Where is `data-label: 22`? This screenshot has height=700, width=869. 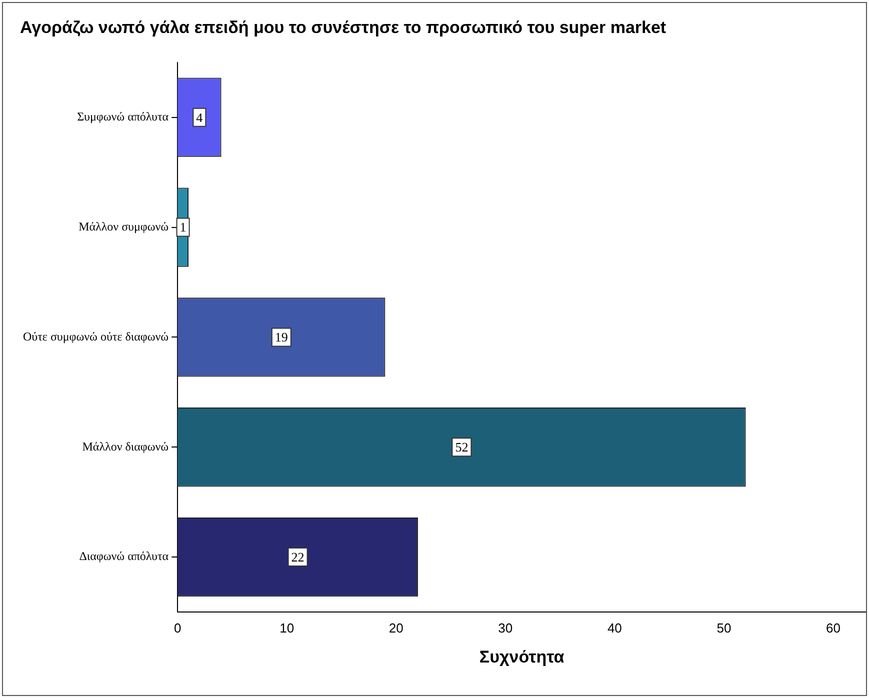 data-label: 22 is located at coordinates (297, 556).